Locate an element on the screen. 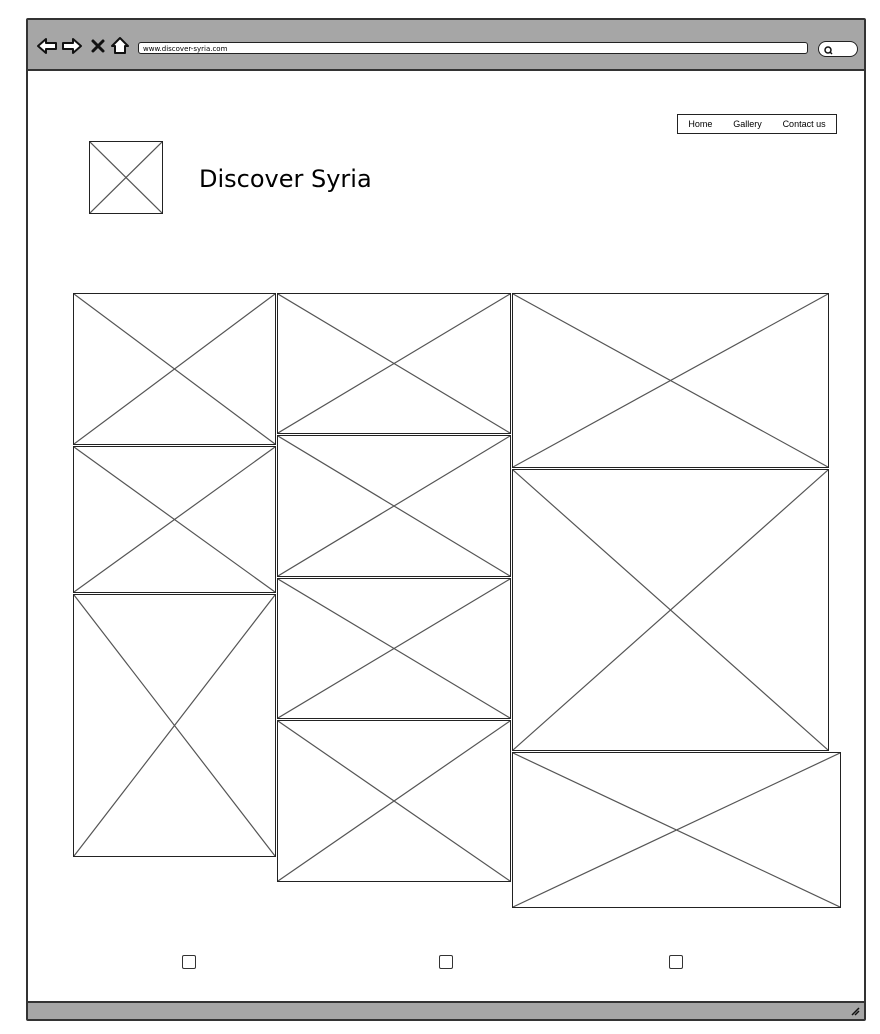 Image resolution: width=880 pixels, height=1034 pixels. nav-link-contact: Contact us is located at coordinates (804, 124).